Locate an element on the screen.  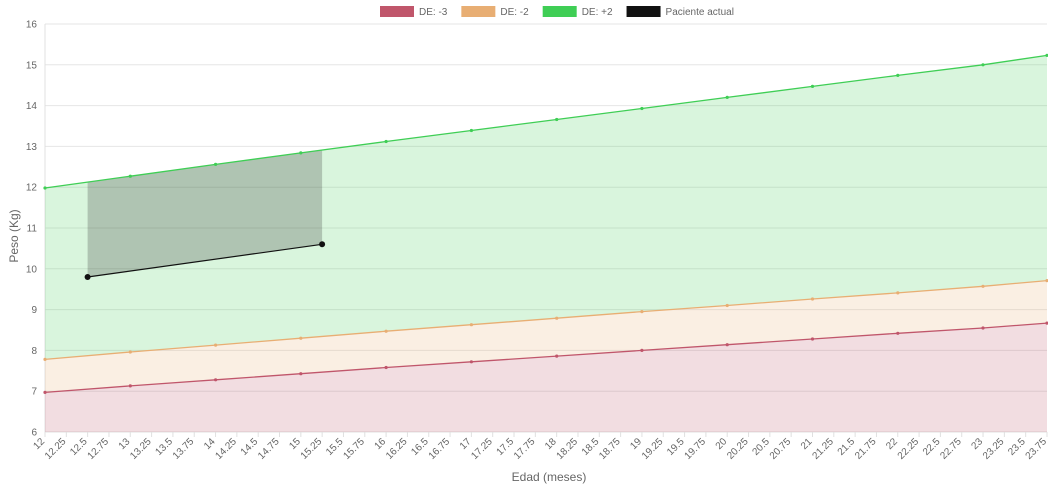
x-tick-label: 17.25 is located at coordinates (482, 449).